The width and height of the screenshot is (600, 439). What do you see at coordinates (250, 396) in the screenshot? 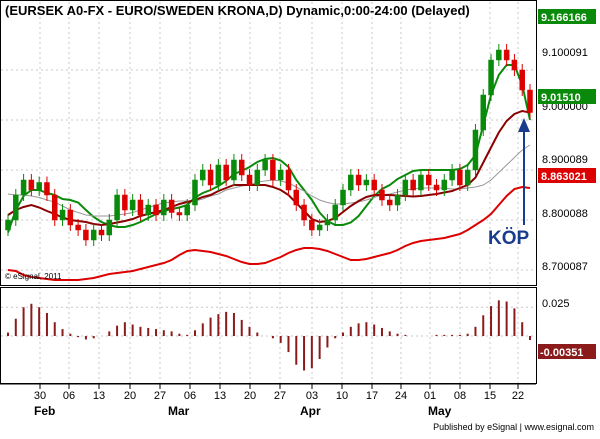
I see `x-label-7: 20` at bounding box center [250, 396].